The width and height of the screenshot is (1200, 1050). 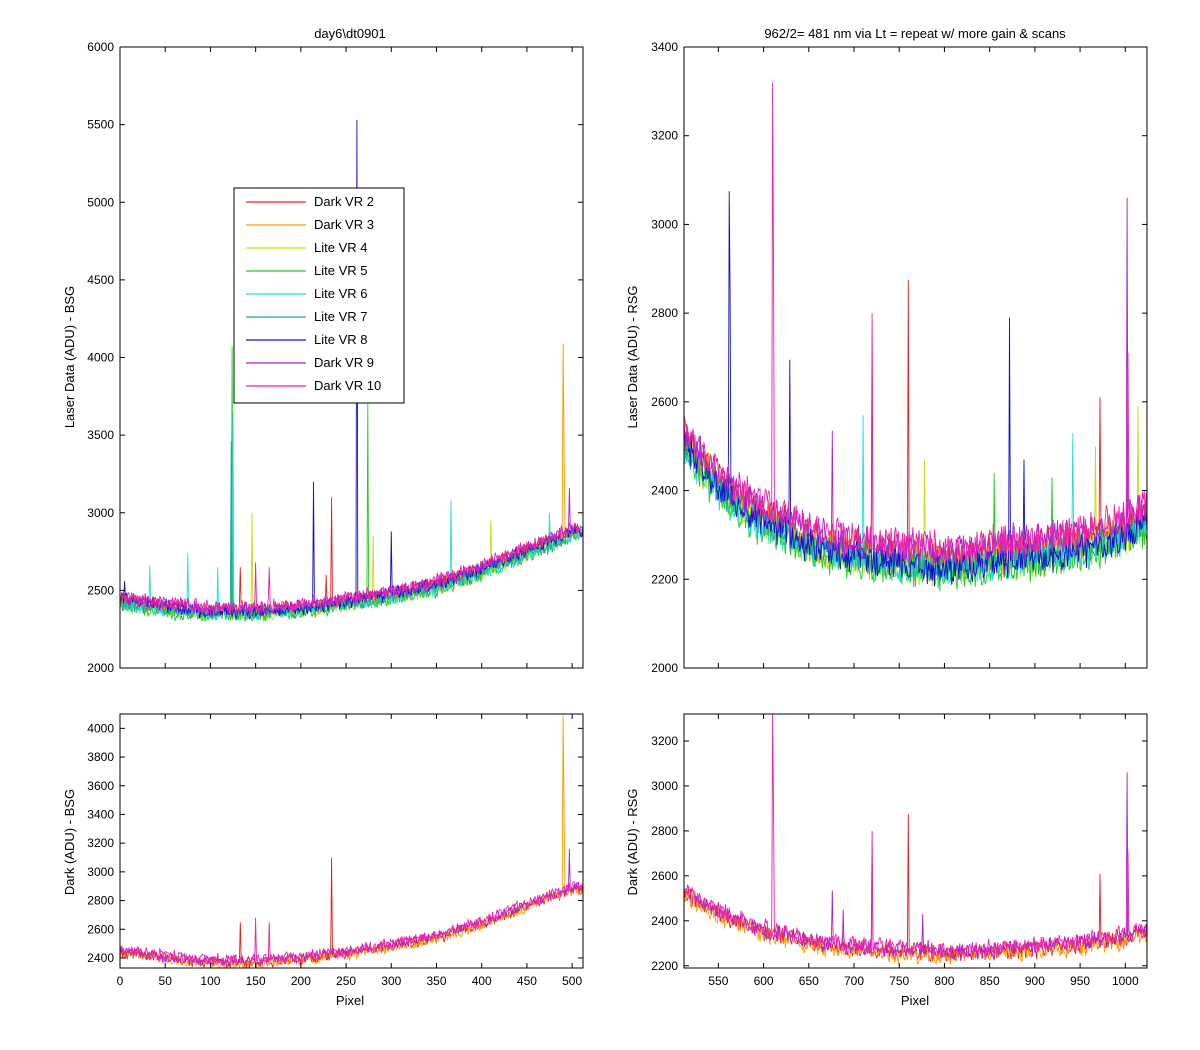 I want to click on x-tick-label: 100, so click(x=210, y=981).